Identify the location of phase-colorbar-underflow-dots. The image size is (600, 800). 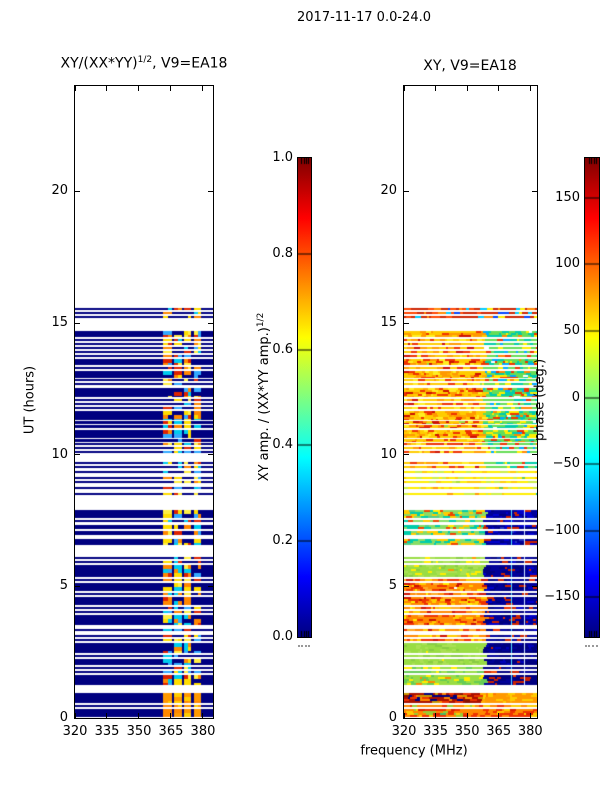
(591, 646).